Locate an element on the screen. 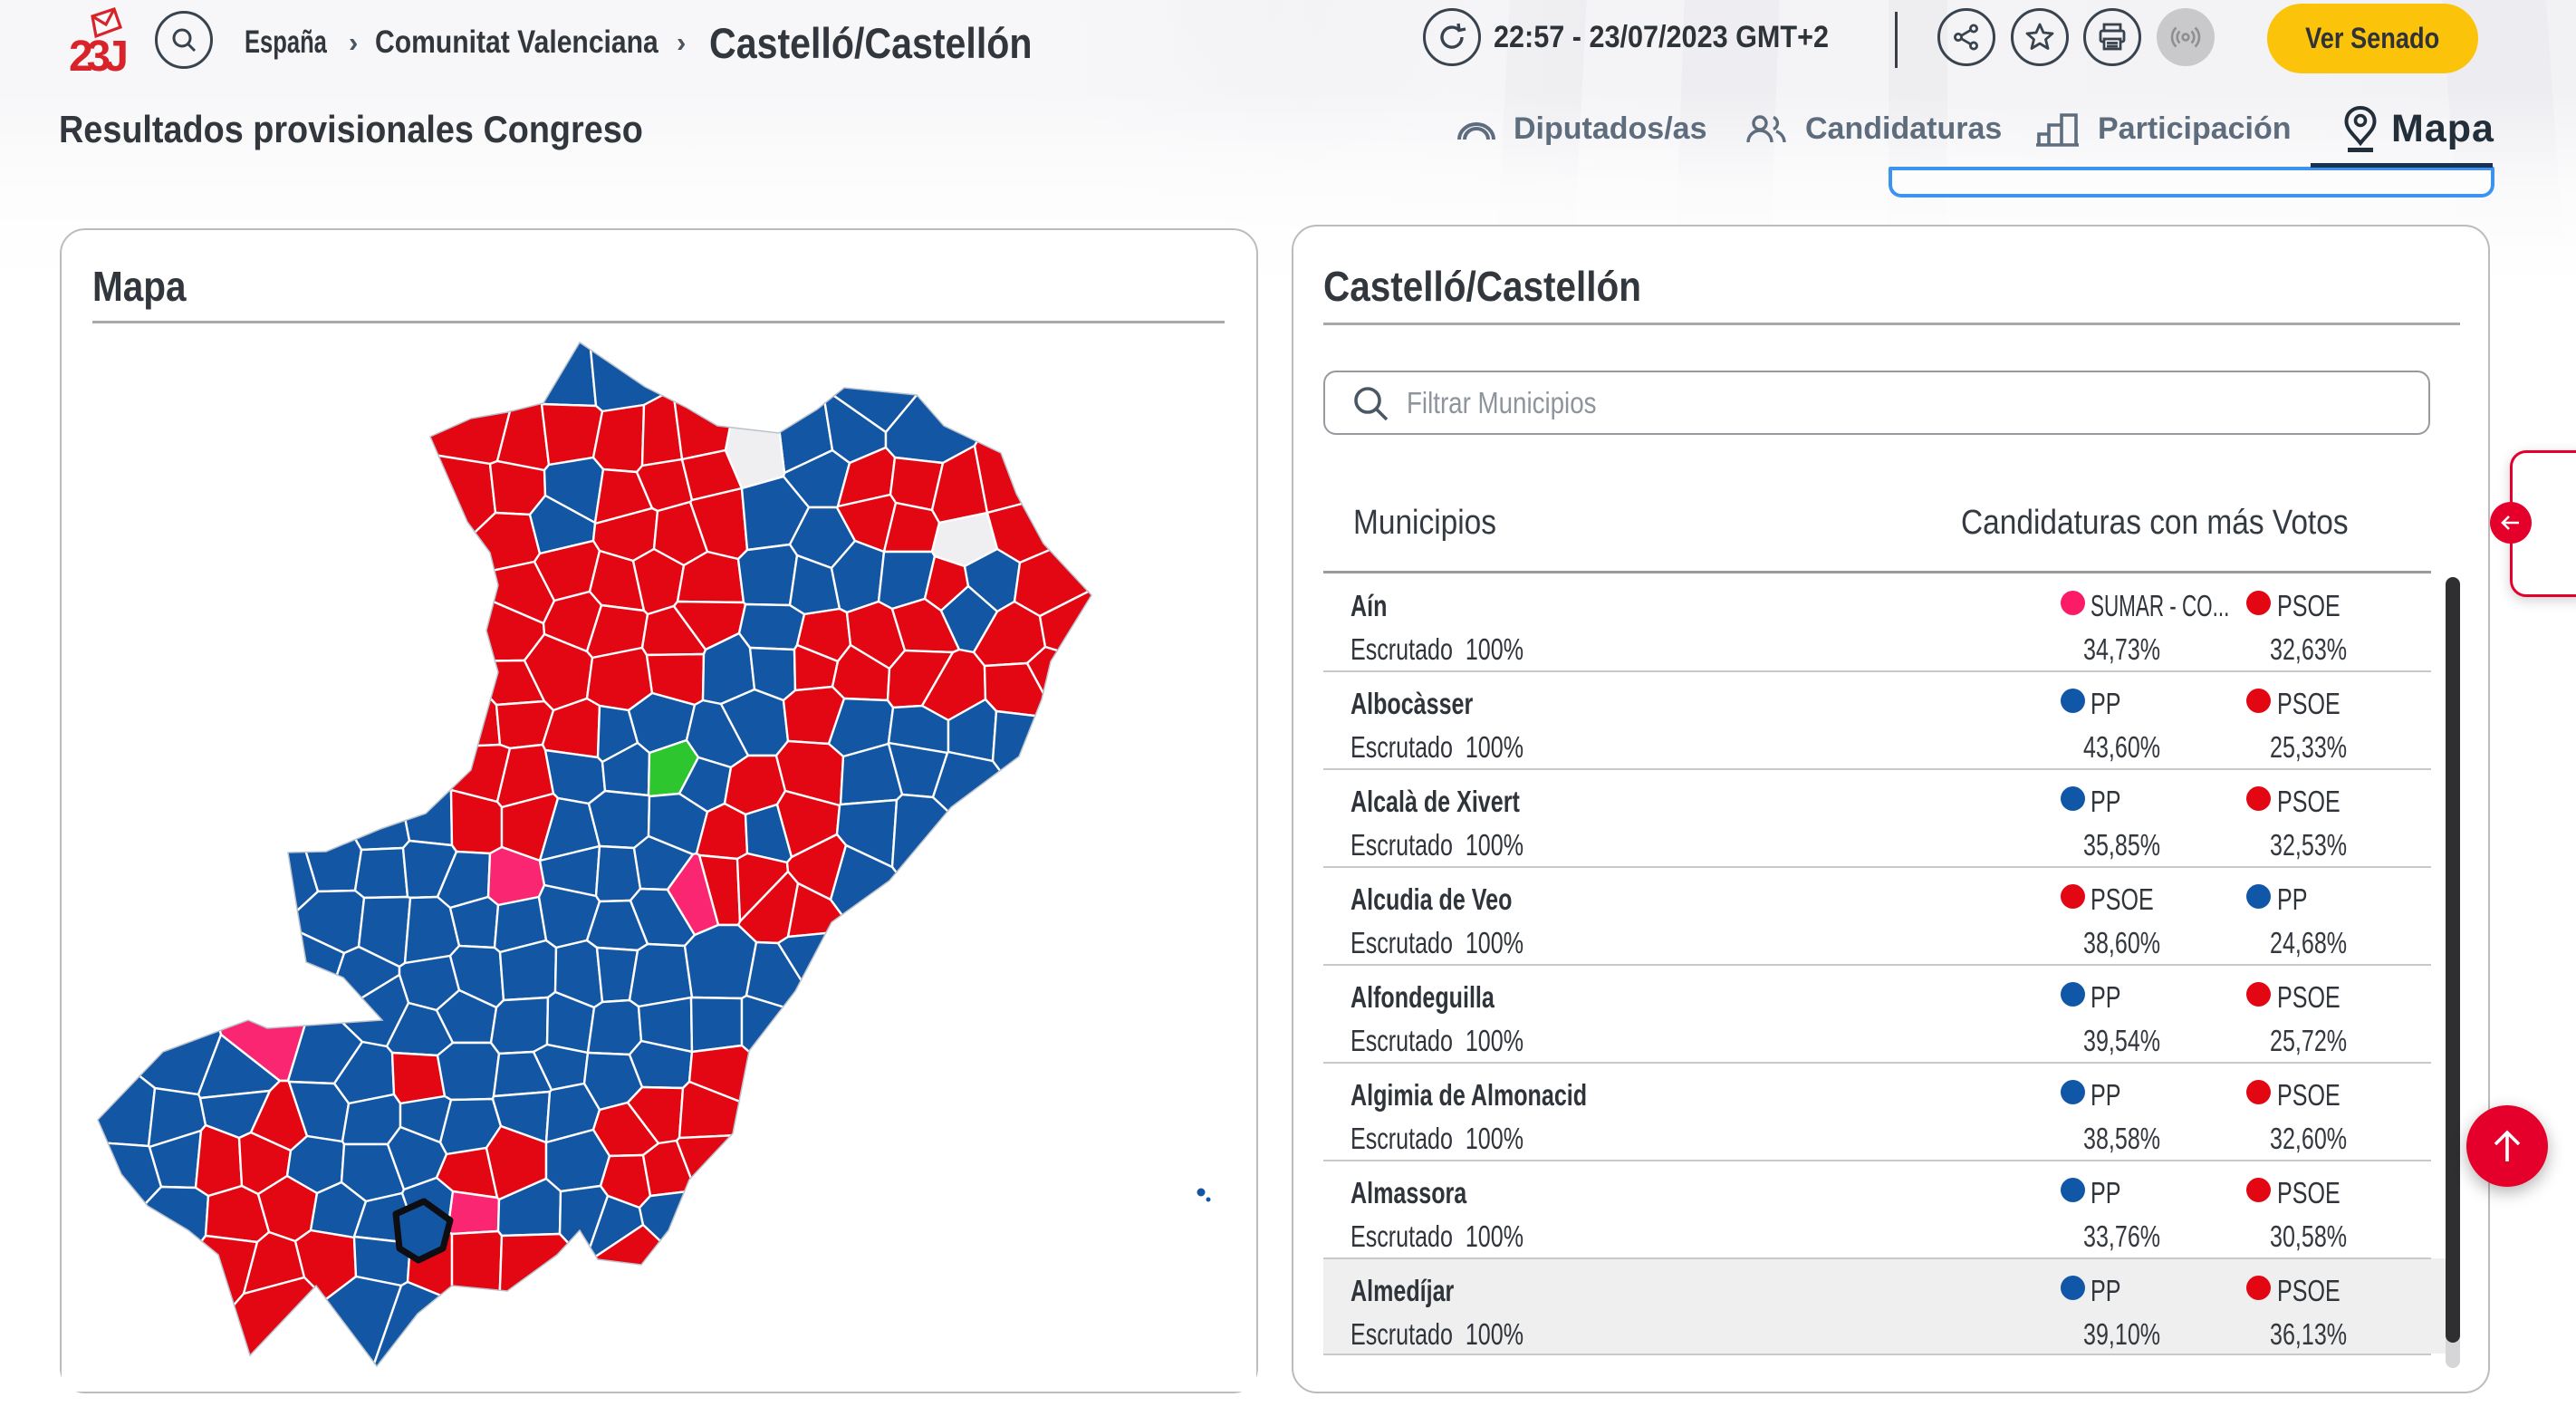 This screenshot has width=2576, height=1426. svg-text: 23J is located at coordinates (99, 54).